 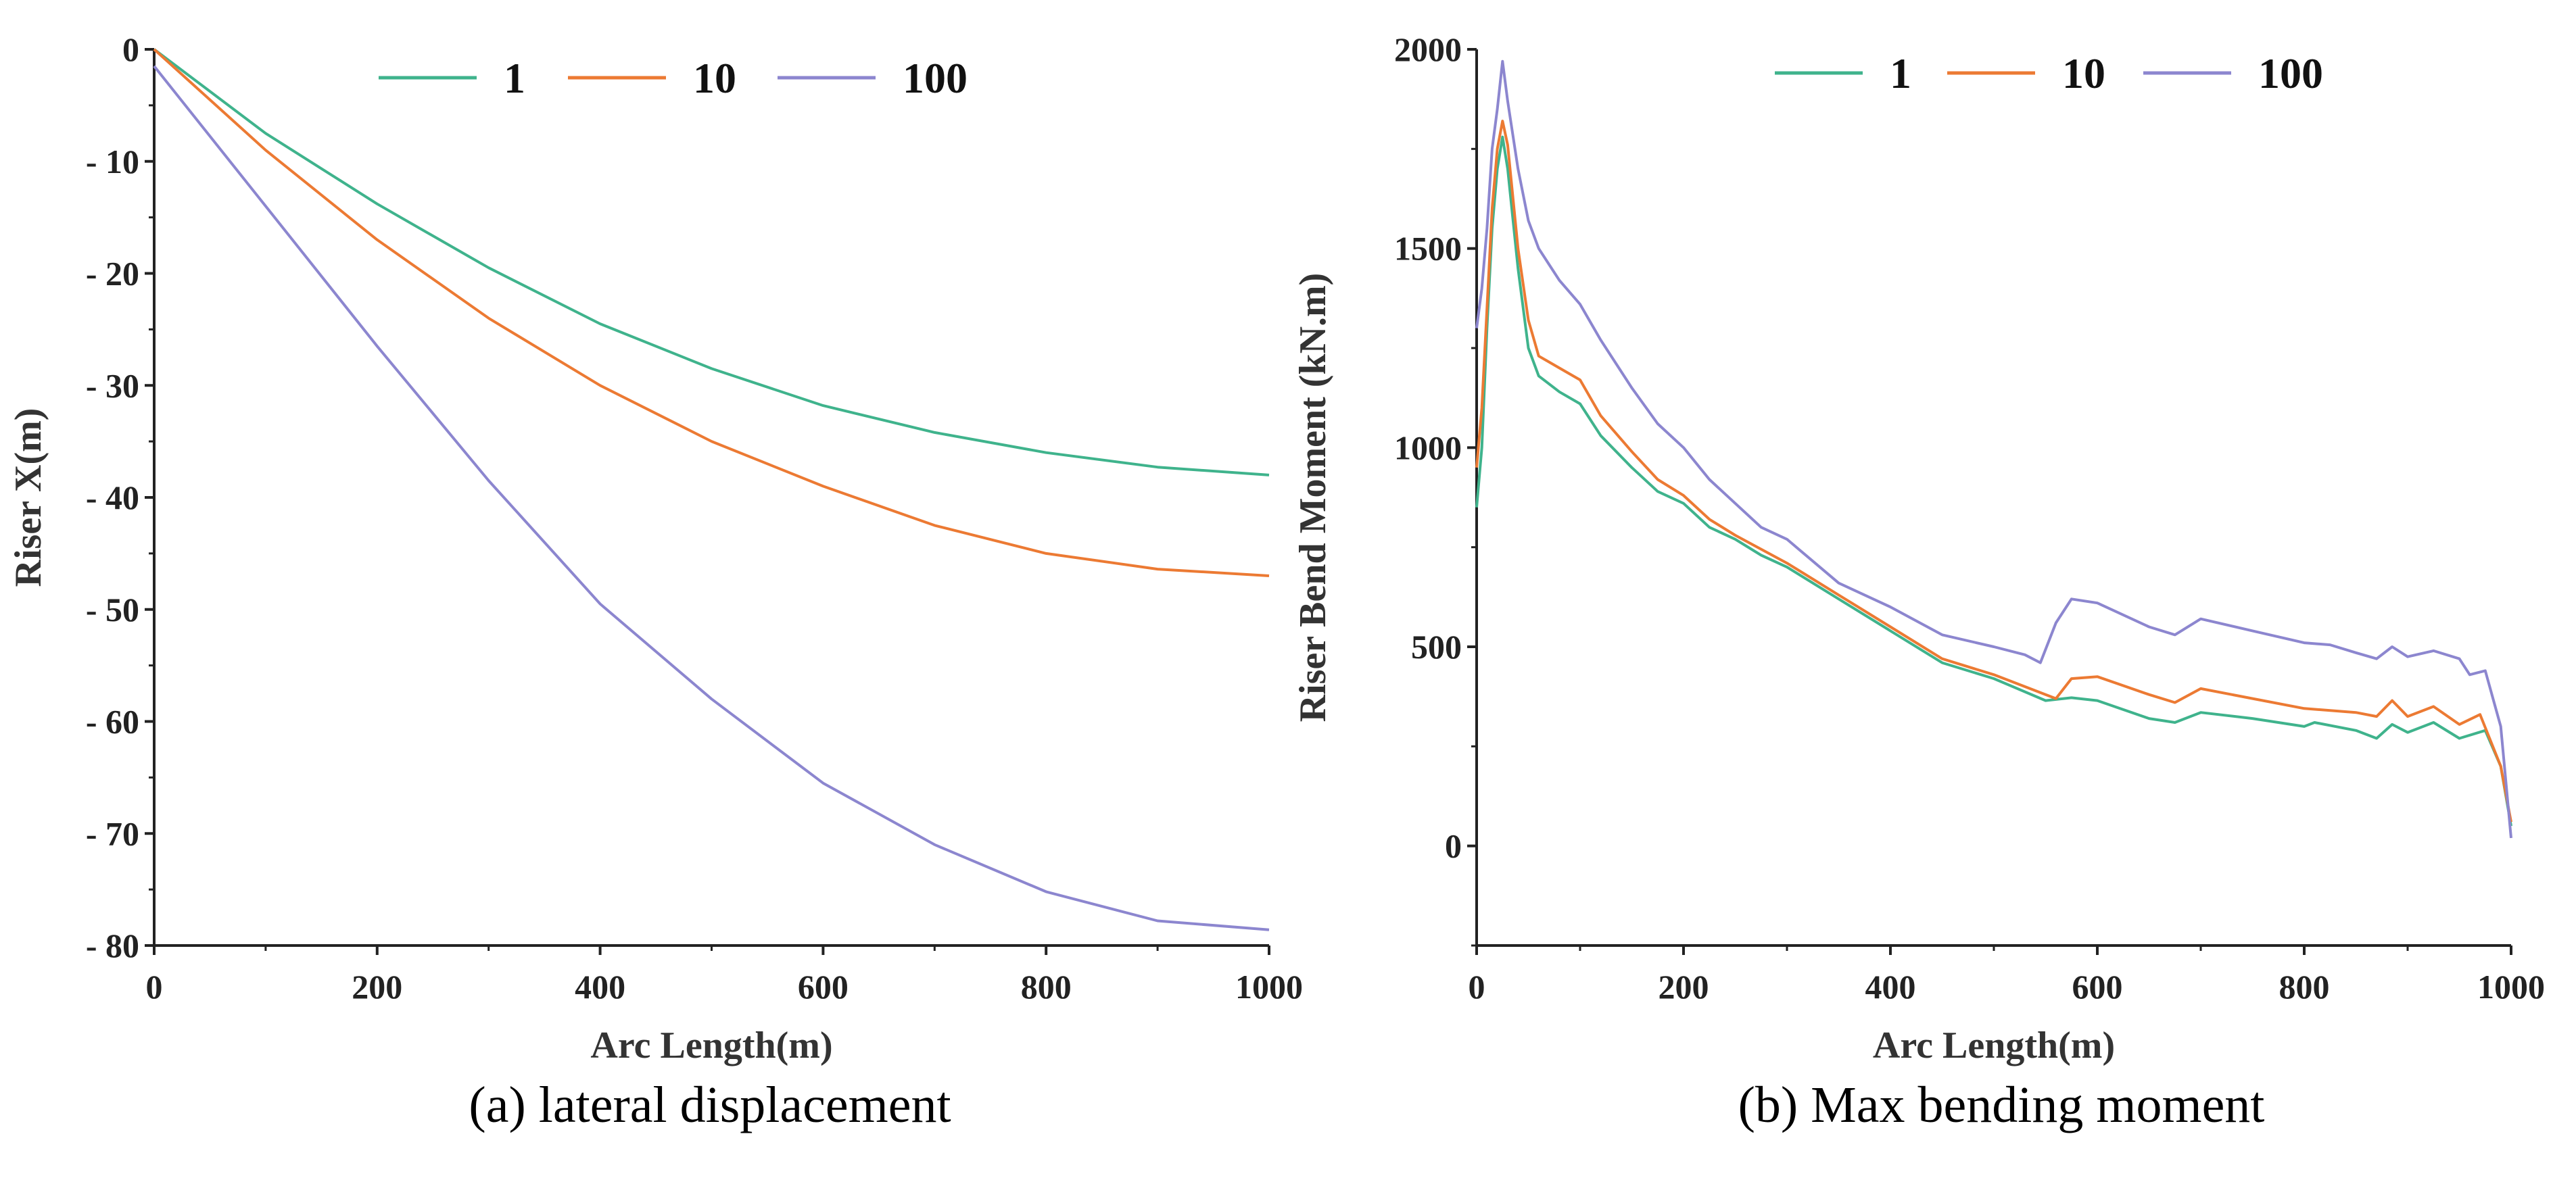 I want to click on y-tick-label: - 30, so click(x=112, y=385).